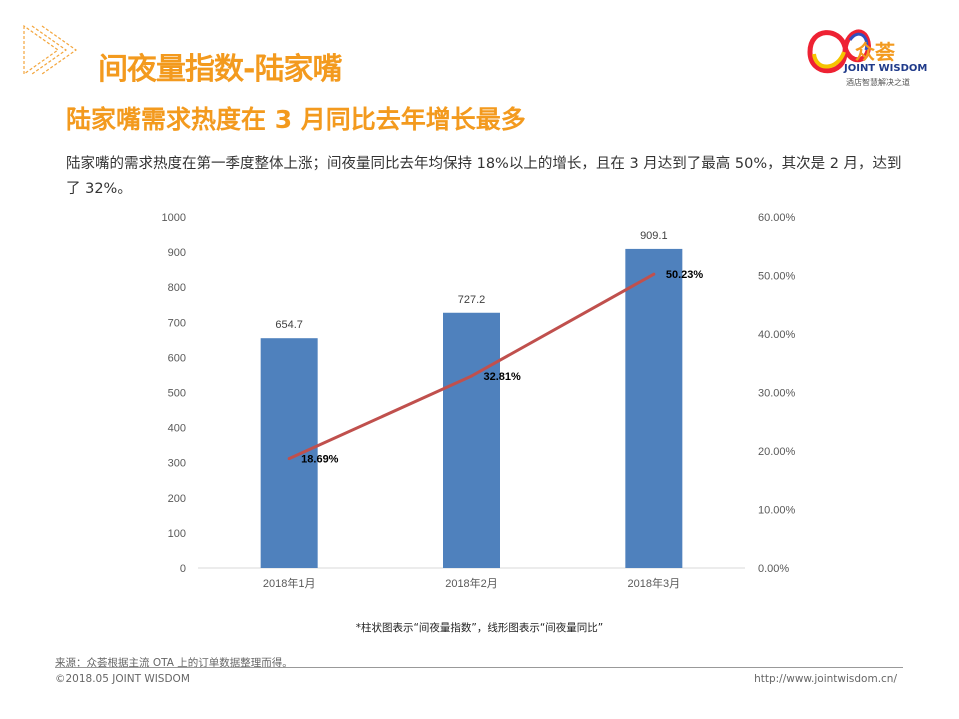 The image size is (959, 719). I want to click on bar-data-label: 654.7, so click(289, 325).